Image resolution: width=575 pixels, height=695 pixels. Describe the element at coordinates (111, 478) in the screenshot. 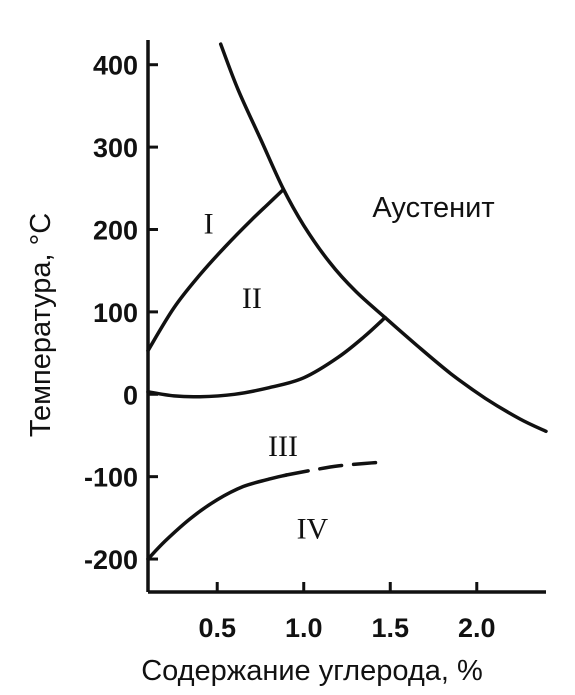

I see `y-tick-label: -100` at that location.